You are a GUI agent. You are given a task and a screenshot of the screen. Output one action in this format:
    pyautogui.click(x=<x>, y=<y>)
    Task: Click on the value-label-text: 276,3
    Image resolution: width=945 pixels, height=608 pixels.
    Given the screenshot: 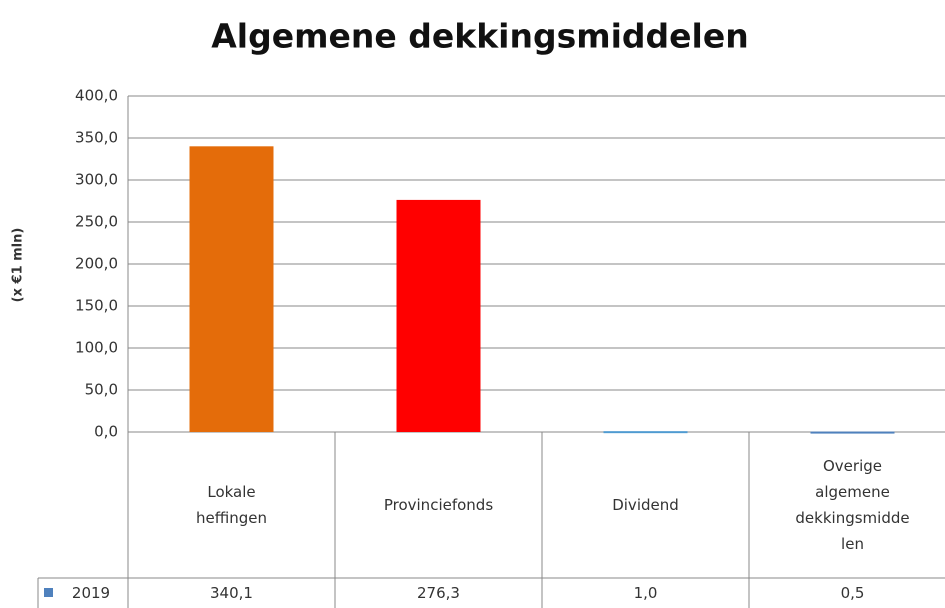 What is the action you would take?
    pyautogui.click(x=438, y=593)
    